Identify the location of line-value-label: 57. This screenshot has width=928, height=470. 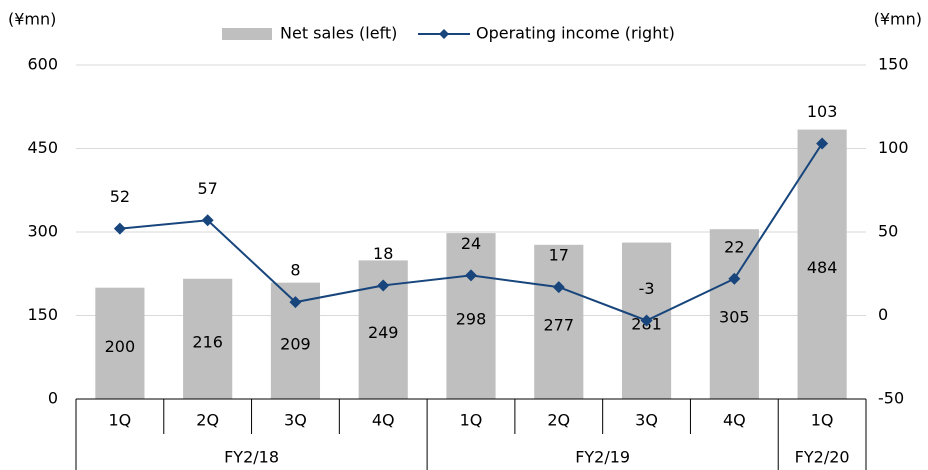
(207, 188).